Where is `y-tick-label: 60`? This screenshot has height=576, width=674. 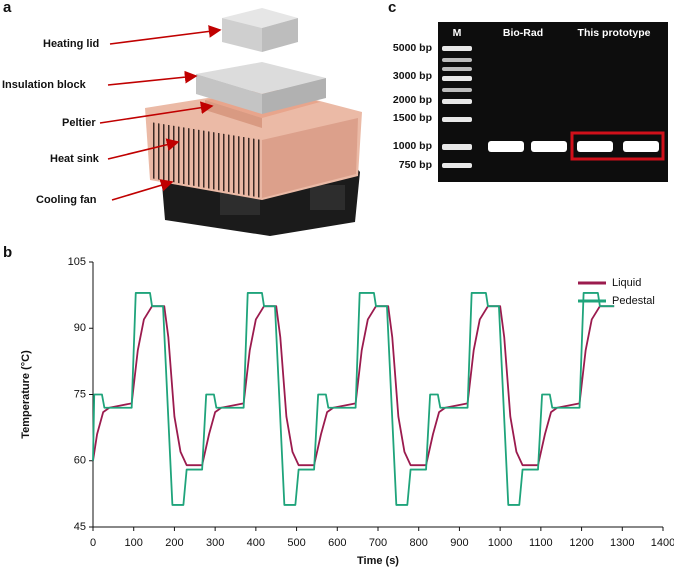
y-tick-label: 60 is located at coordinates (80, 461).